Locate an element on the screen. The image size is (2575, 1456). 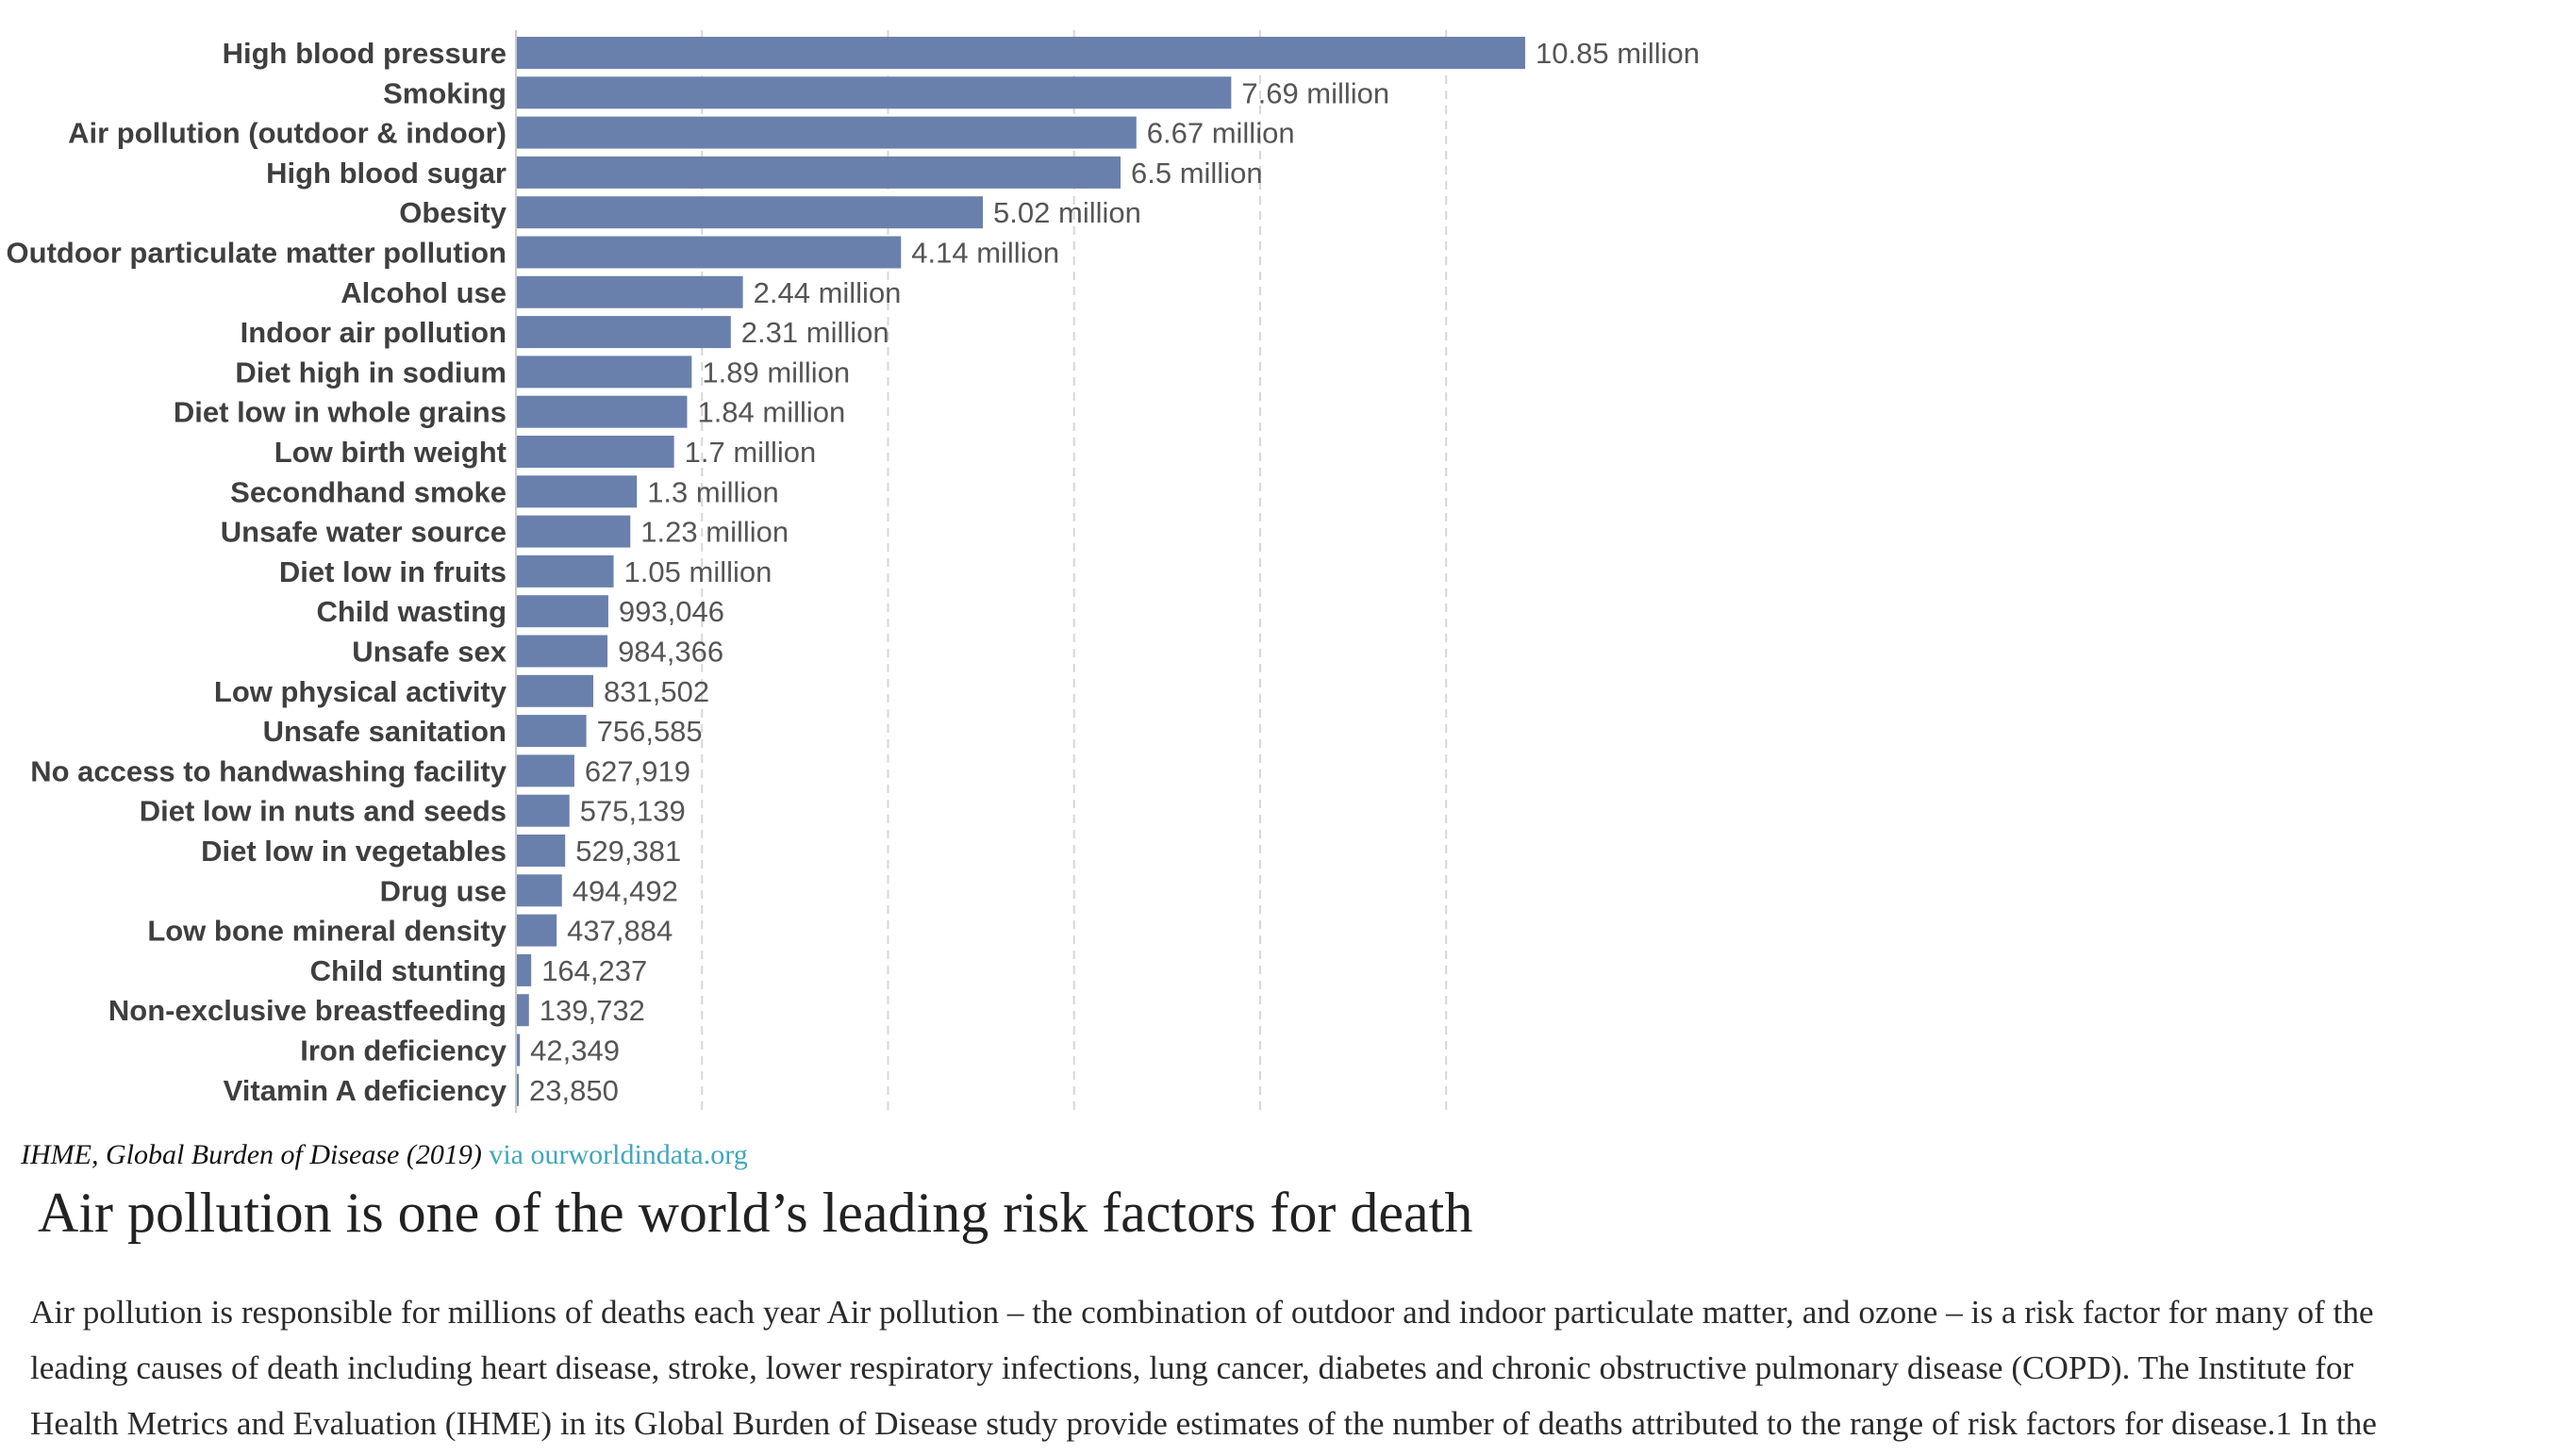
category-label: Indoor air pollution is located at coordinates (374, 332).